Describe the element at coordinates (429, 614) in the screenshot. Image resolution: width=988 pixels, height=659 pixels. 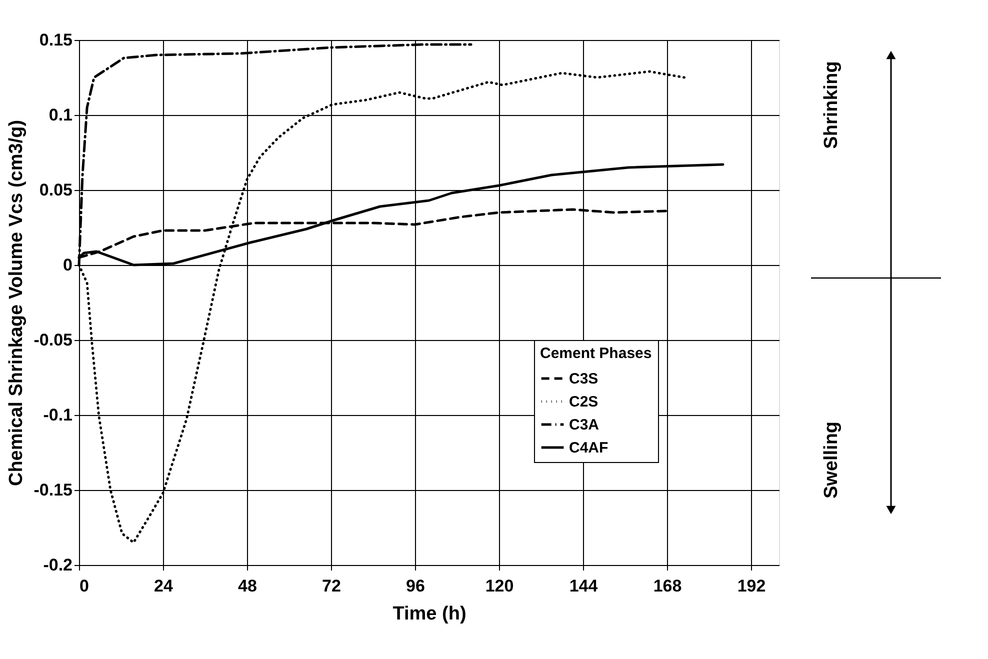
I see `x-axis-title: Time (h)` at that location.